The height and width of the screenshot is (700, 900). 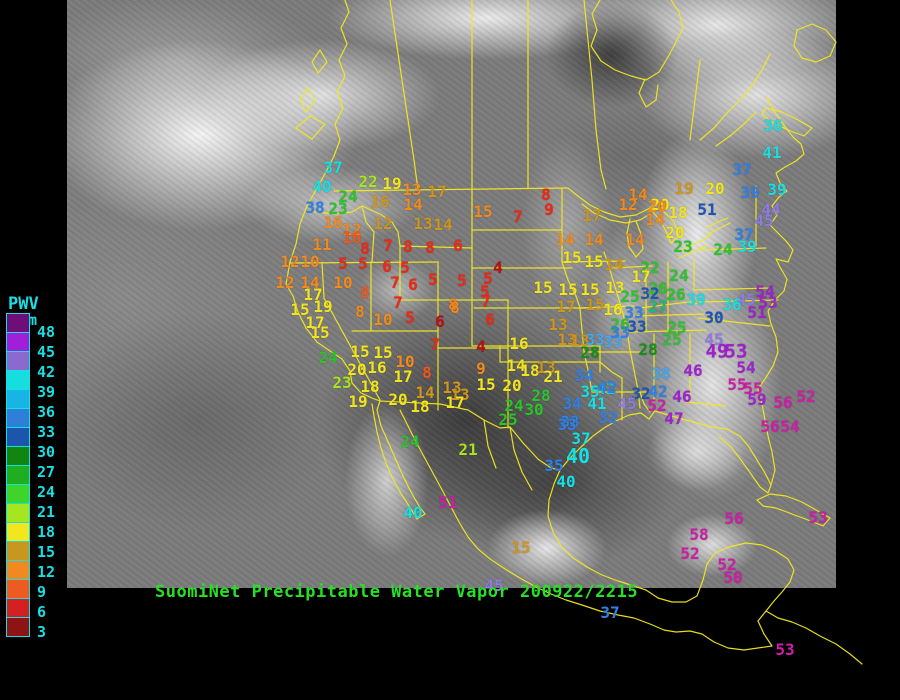 I want to click on station-pwv-value: 35, so click(x=590, y=391).